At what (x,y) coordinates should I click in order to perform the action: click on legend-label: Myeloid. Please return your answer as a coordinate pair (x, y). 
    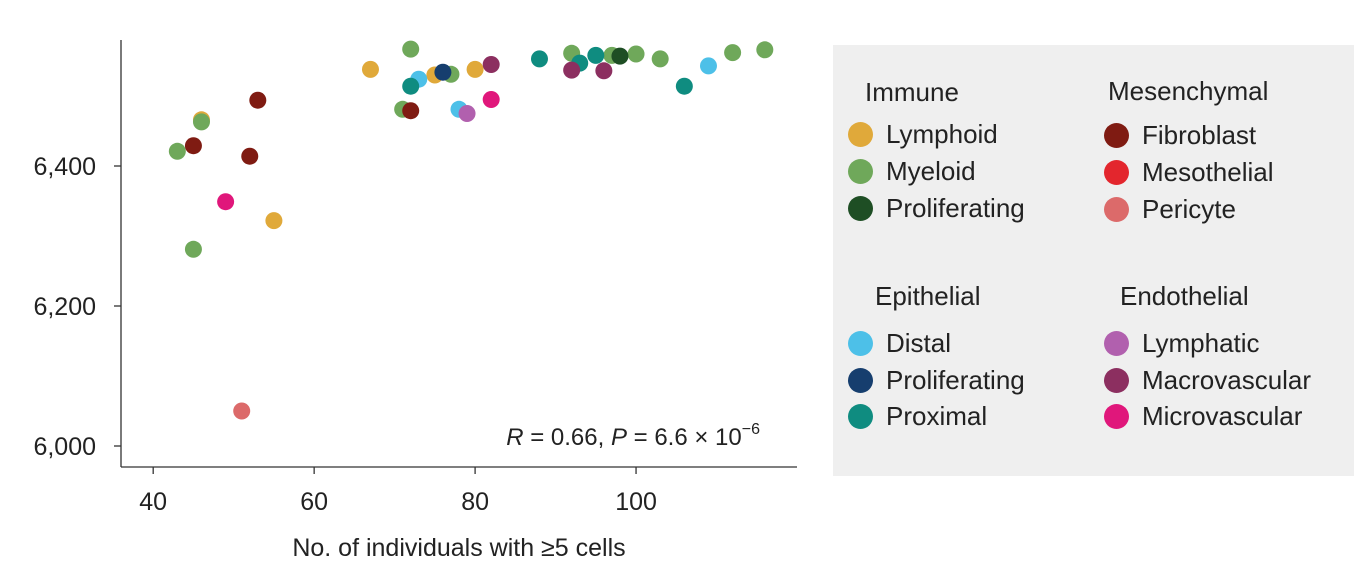
    Looking at the image, I should click on (931, 170).